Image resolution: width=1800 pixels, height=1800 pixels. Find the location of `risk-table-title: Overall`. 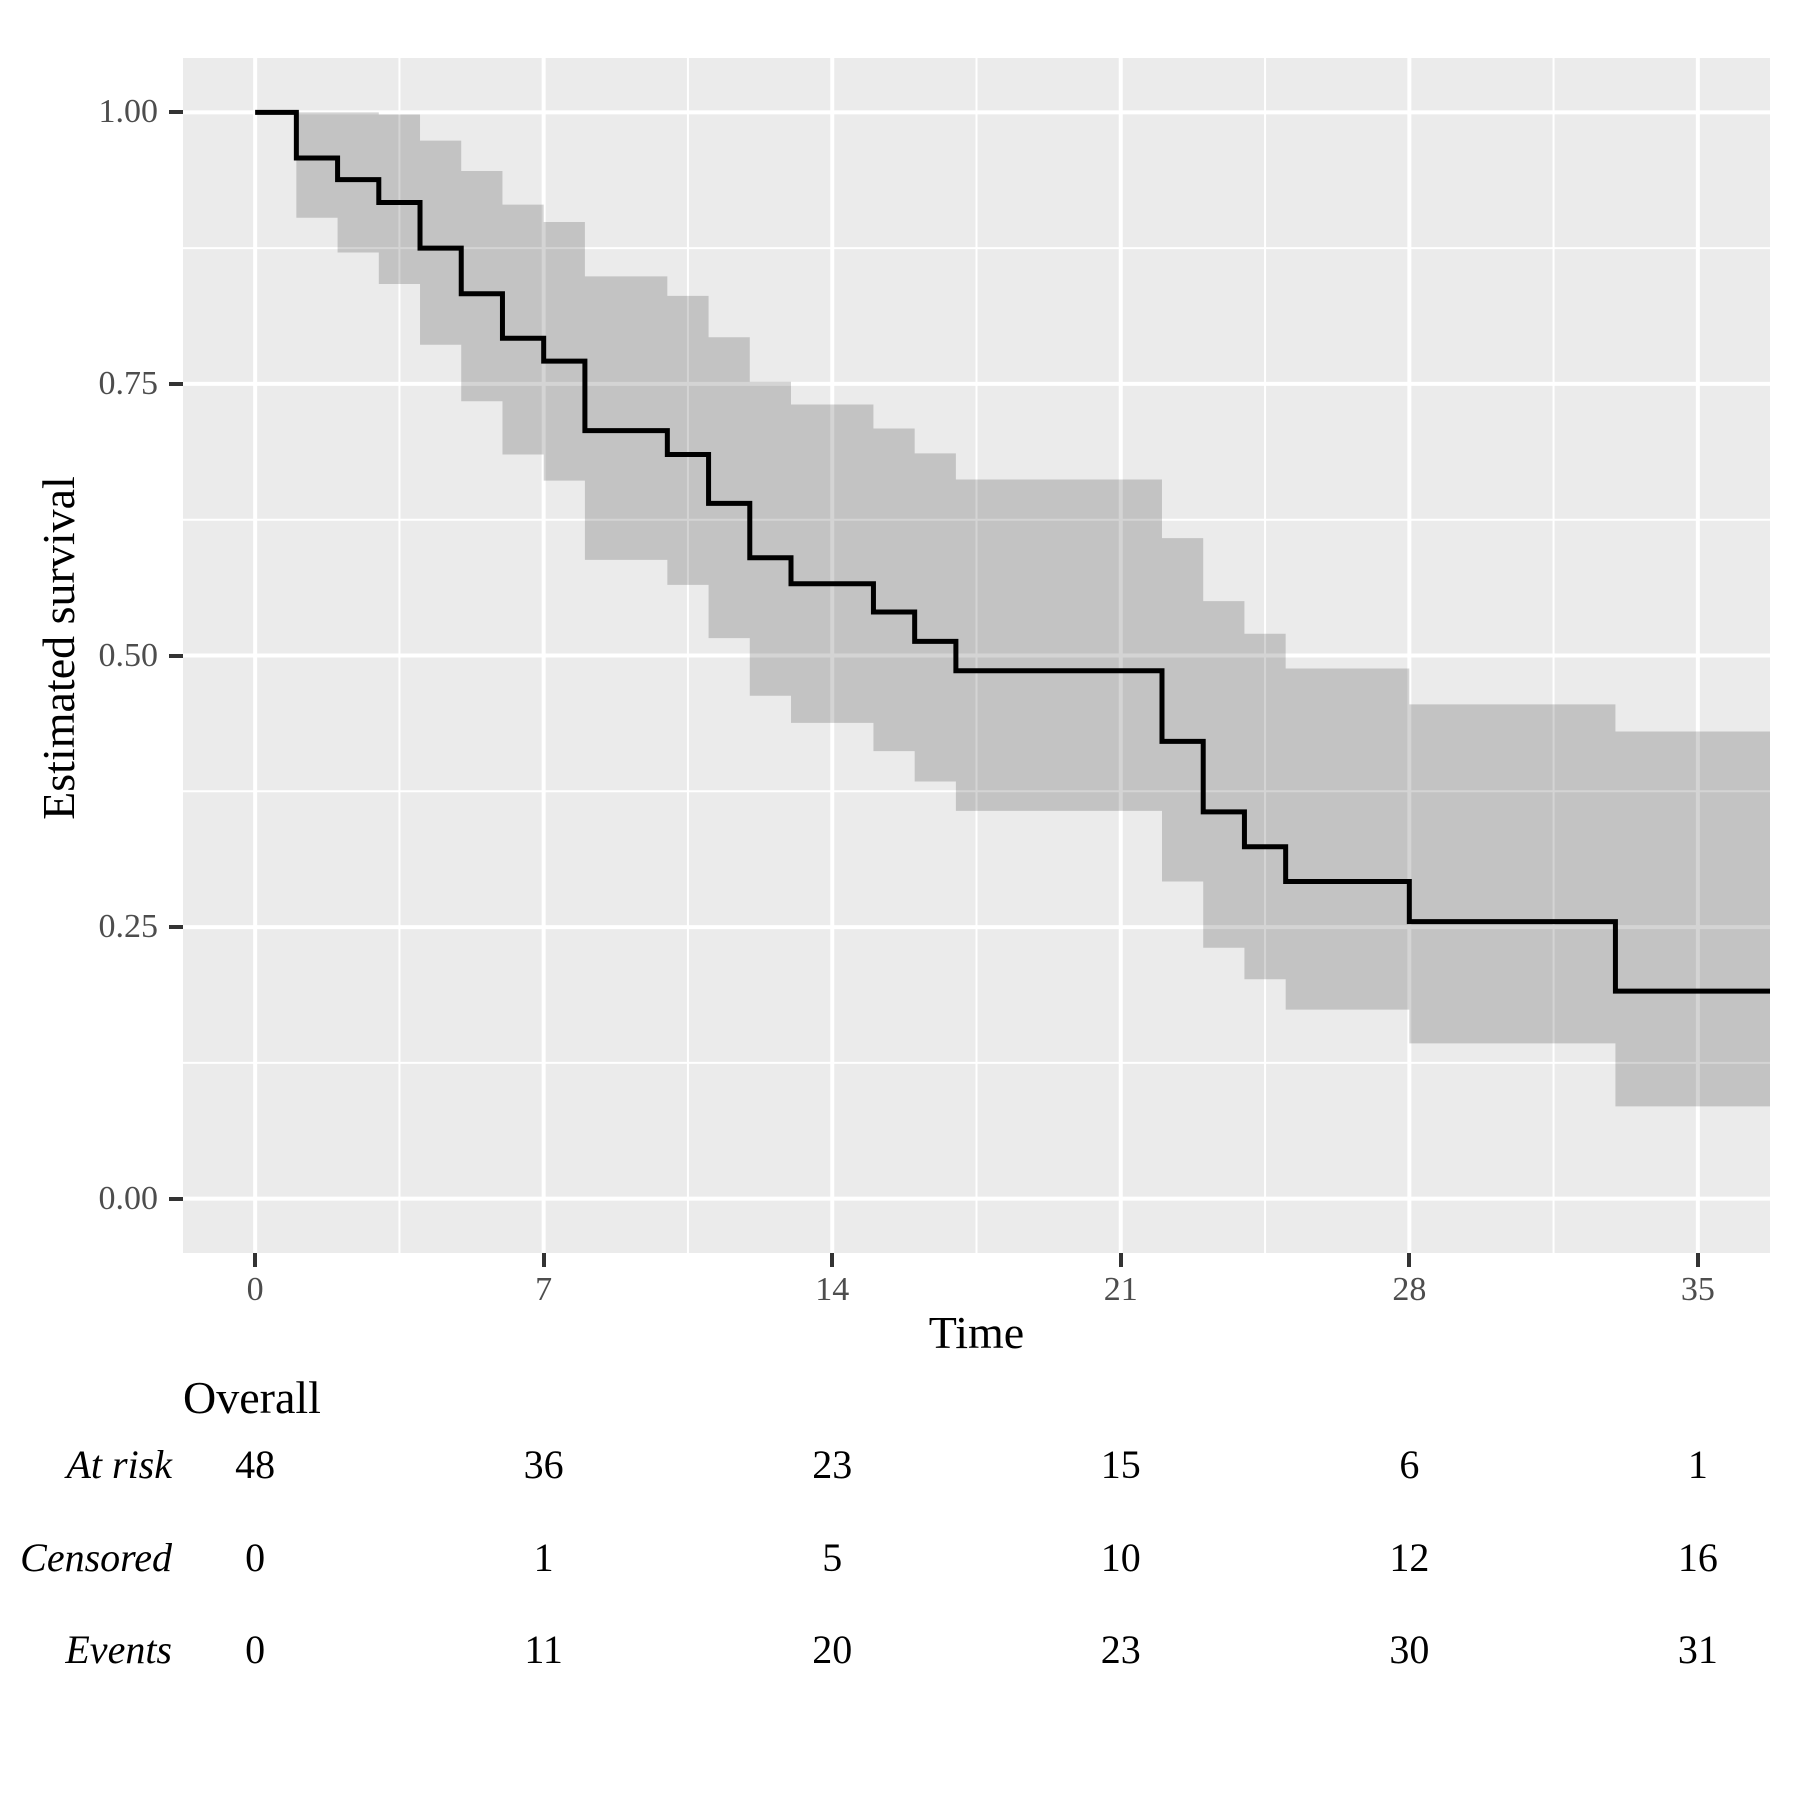

risk-table-title: Overall is located at coordinates (252, 1397).